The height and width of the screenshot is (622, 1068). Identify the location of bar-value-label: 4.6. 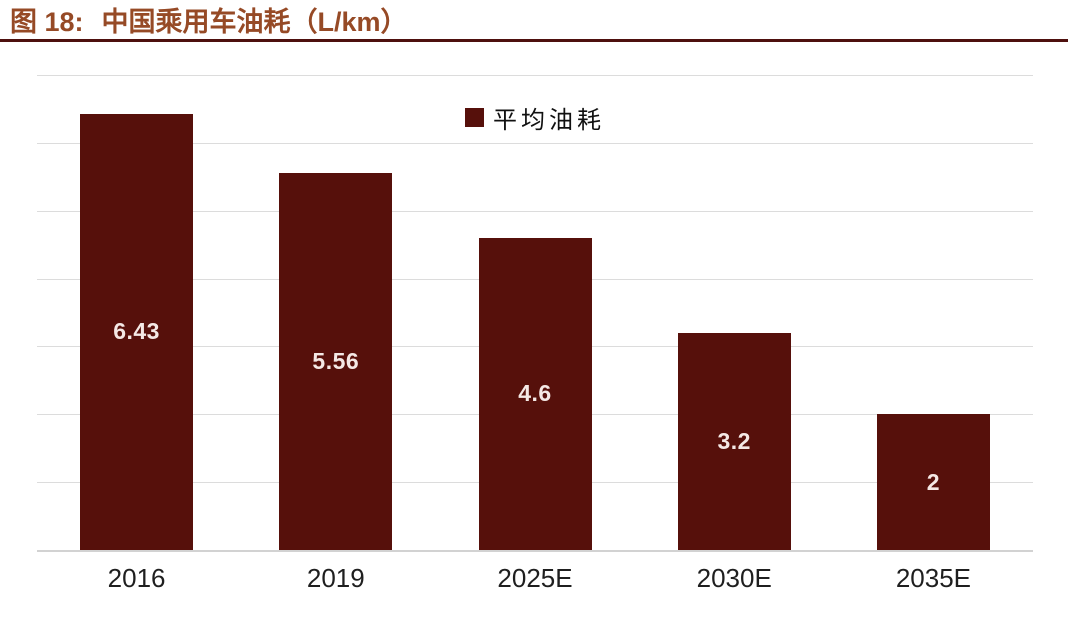
(535, 393).